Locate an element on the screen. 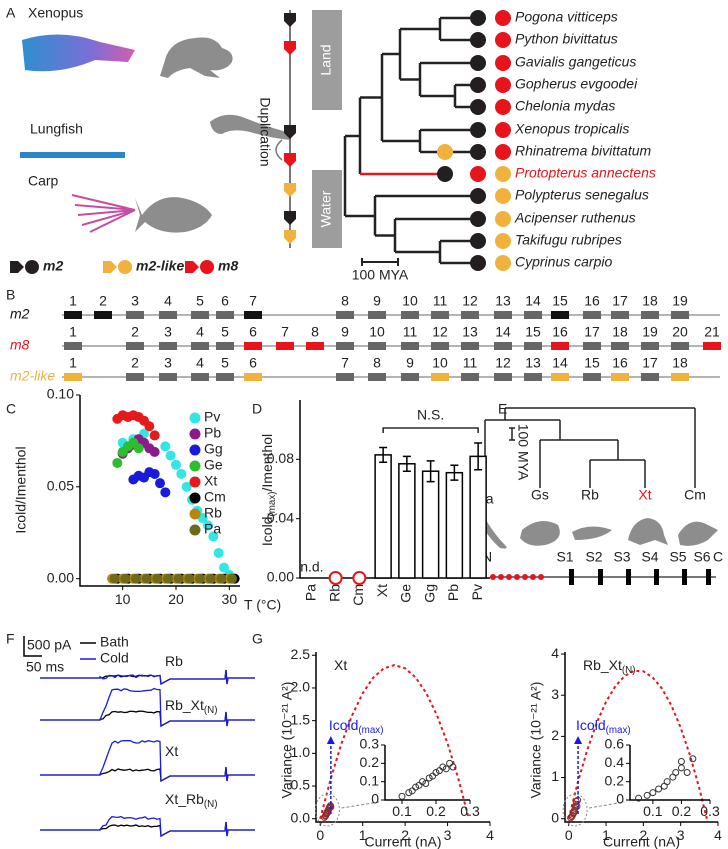 This screenshot has width=728, height=849. trace-label-main: Xt is located at coordinates (171, 751).